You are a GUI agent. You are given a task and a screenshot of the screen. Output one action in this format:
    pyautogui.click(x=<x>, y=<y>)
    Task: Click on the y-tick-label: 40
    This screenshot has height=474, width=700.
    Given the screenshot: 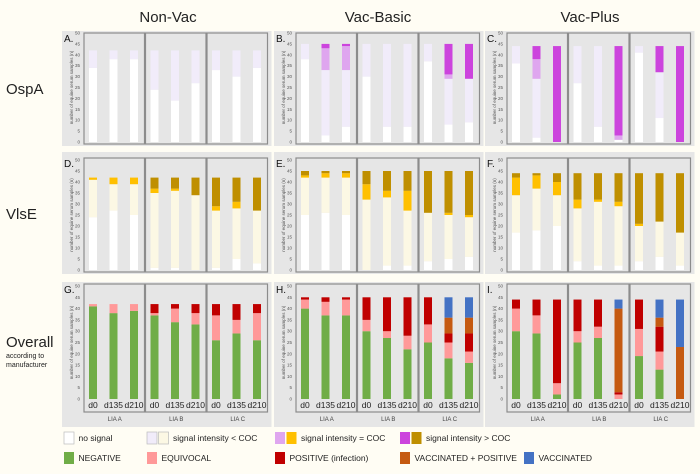 What is the action you would take?
    pyautogui.click(x=78, y=182)
    